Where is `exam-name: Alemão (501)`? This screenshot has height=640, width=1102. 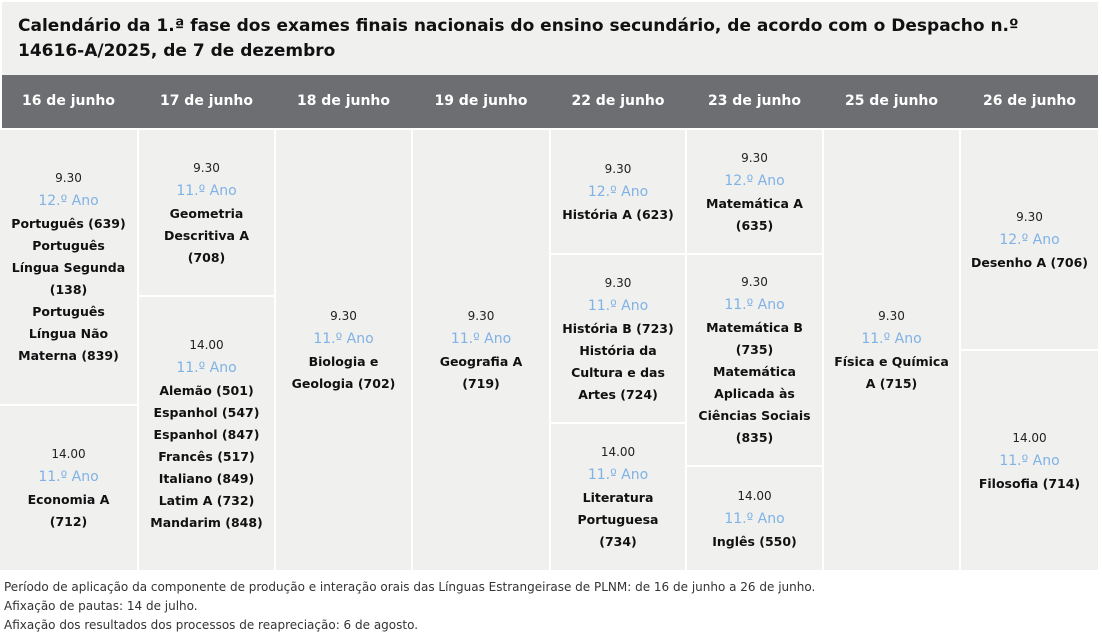 exam-name: Alemão (501) is located at coordinates (206, 390).